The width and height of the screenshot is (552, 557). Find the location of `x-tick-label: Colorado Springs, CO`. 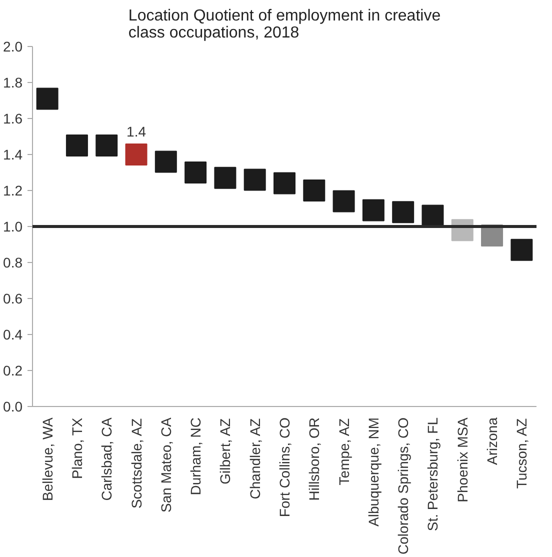

x-tick-label: Colorado Springs, CO is located at coordinates (403, 485).